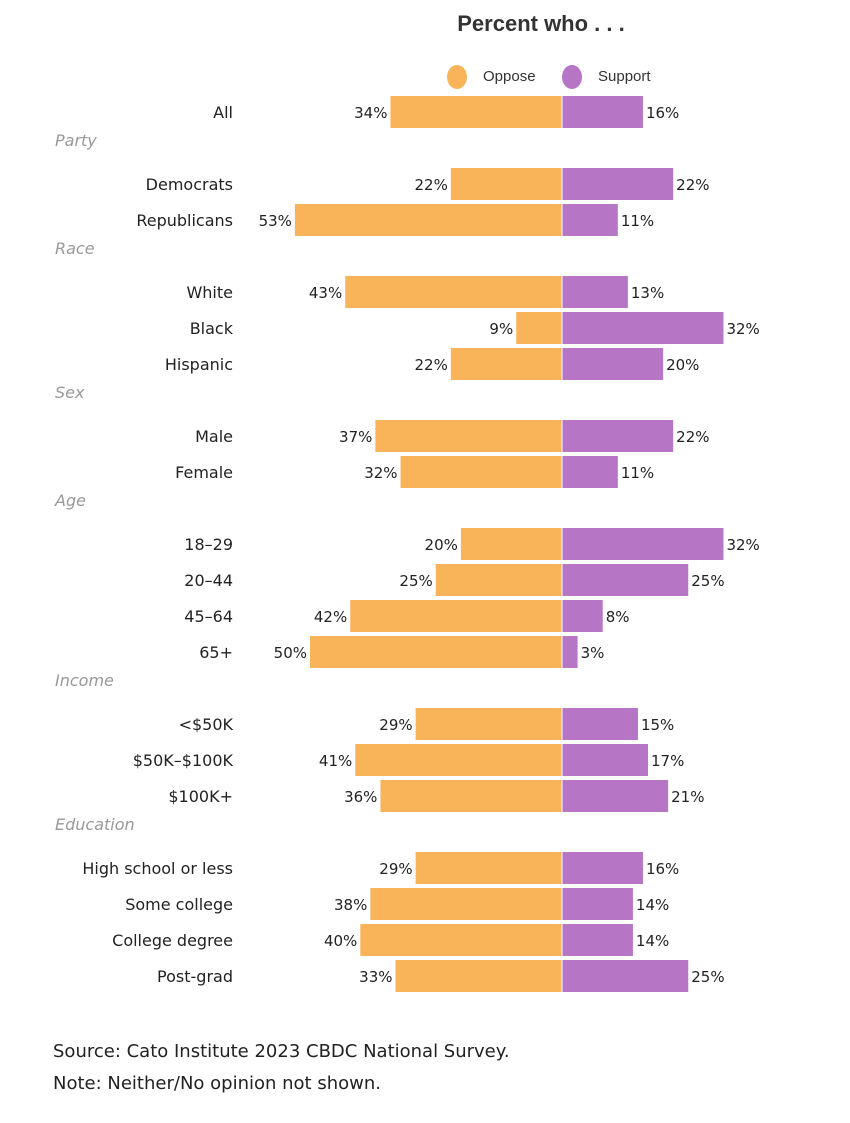 The width and height of the screenshot is (850, 1123). What do you see at coordinates (206, 724) in the screenshot?
I see `category-label: <$50K` at bounding box center [206, 724].